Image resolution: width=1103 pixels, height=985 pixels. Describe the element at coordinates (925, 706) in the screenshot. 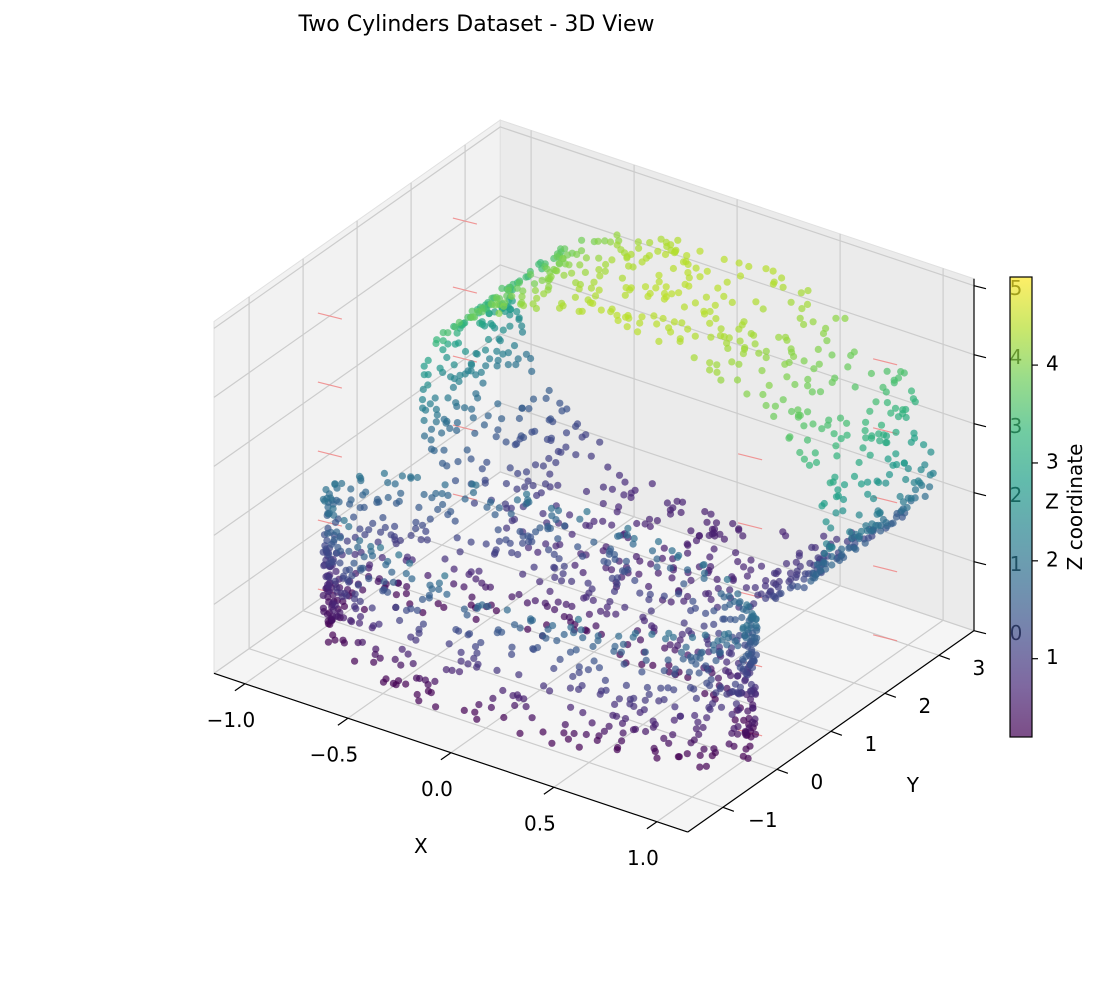

I see `y-tick-label: 2` at that location.